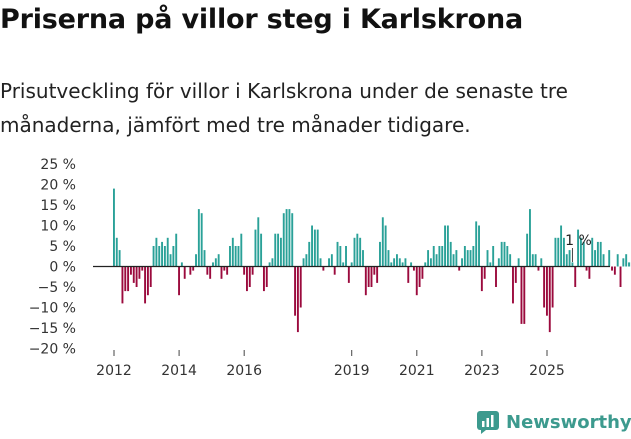 The width and height of the screenshot is (631, 439). What do you see at coordinates (244, 371) in the screenshot?
I see `x-tick-label: 2016` at bounding box center [244, 371].